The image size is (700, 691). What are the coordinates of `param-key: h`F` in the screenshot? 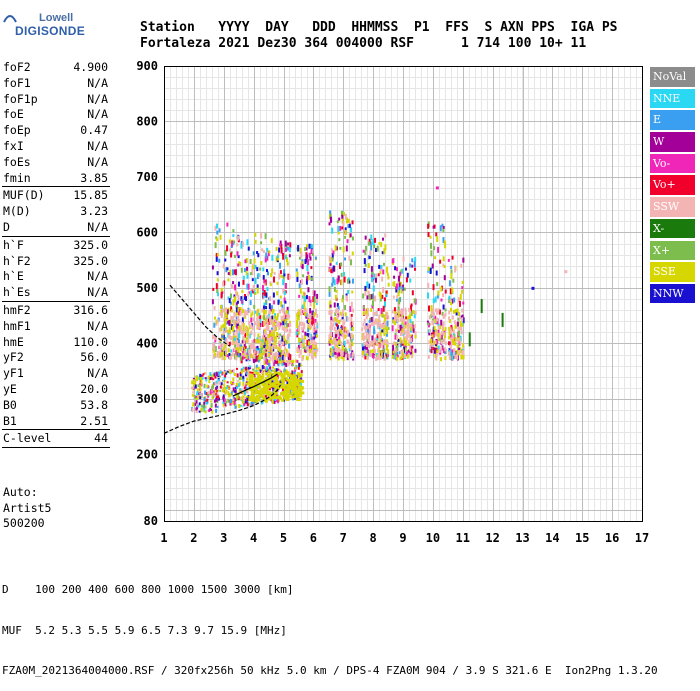 It's located at (13, 244).